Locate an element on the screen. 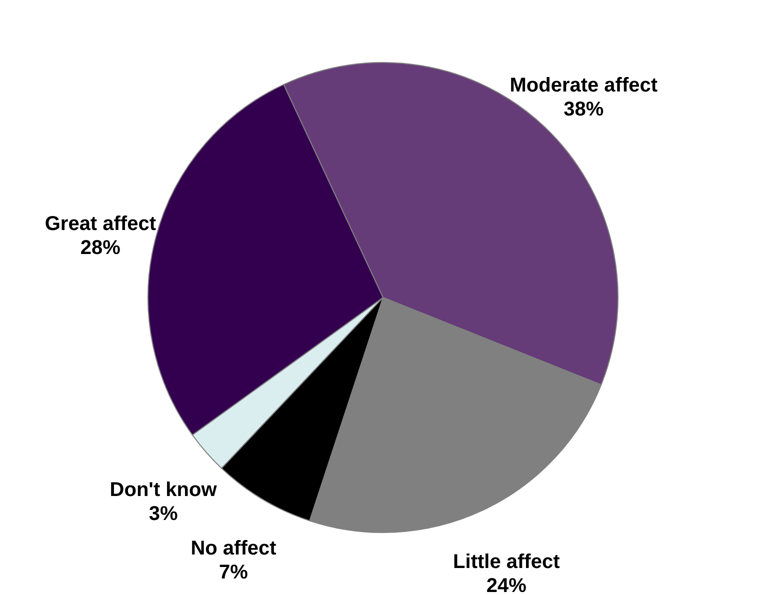 This screenshot has height=595, width=766. slice-label: Great affect is located at coordinates (100, 223).